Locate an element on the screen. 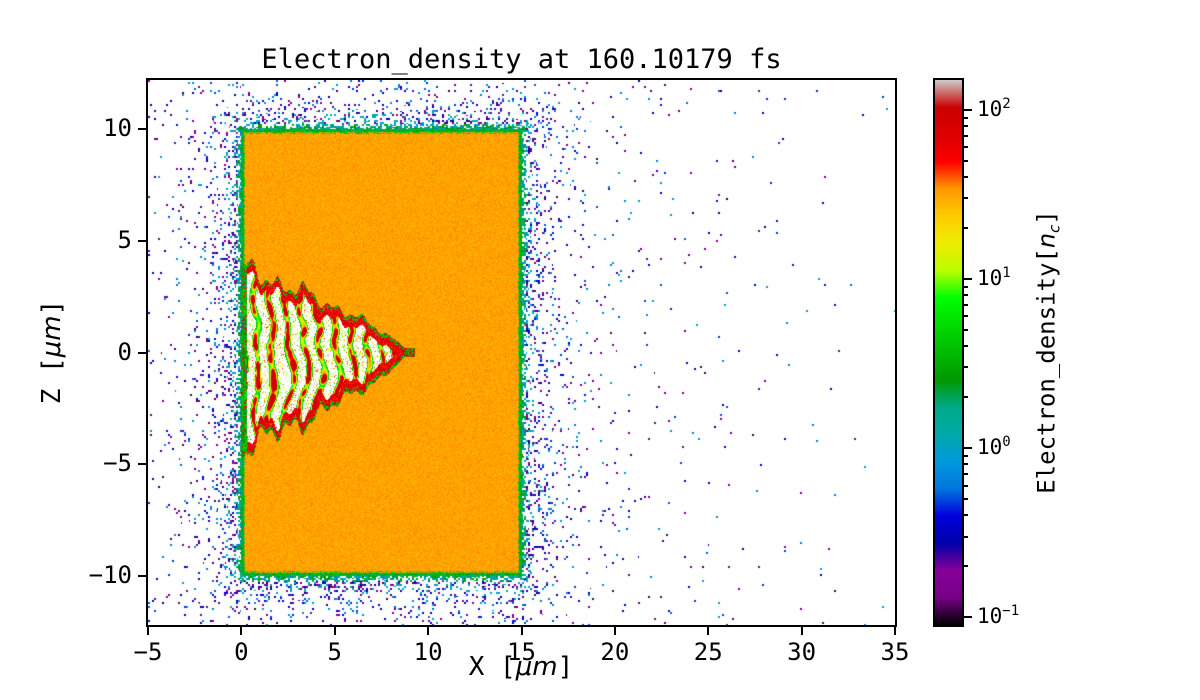  x-tick-label: 20 is located at coordinates (615, 652).